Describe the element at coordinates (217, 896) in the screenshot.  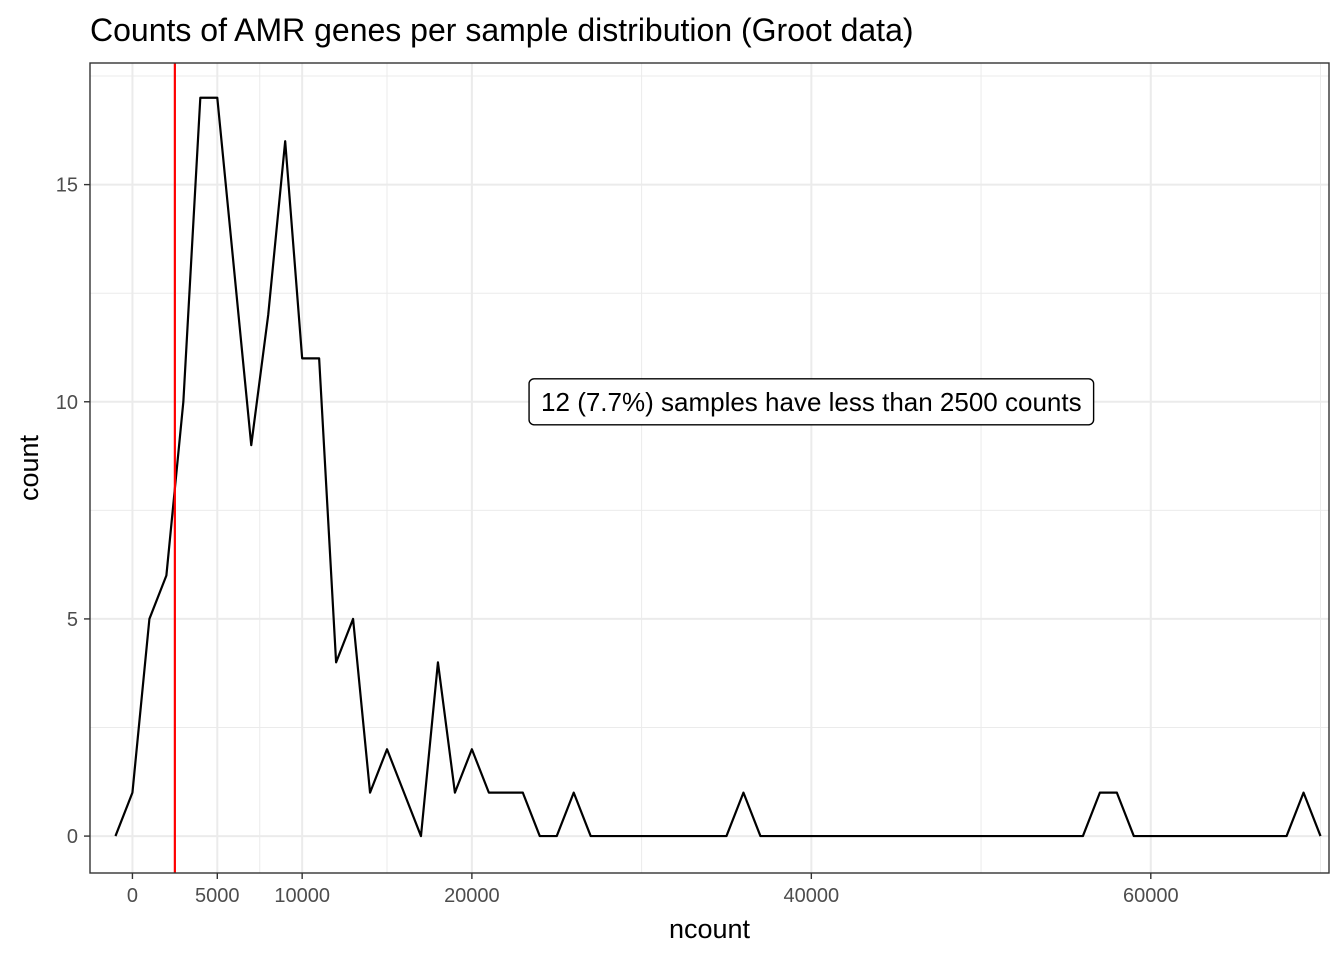
I see `x-tick-label: 5000` at that location.